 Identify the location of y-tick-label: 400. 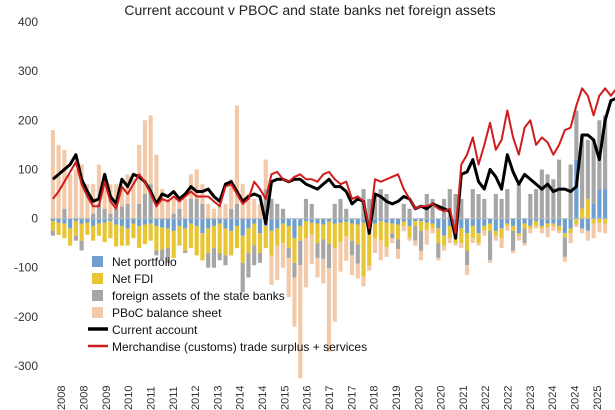
(28, 22).